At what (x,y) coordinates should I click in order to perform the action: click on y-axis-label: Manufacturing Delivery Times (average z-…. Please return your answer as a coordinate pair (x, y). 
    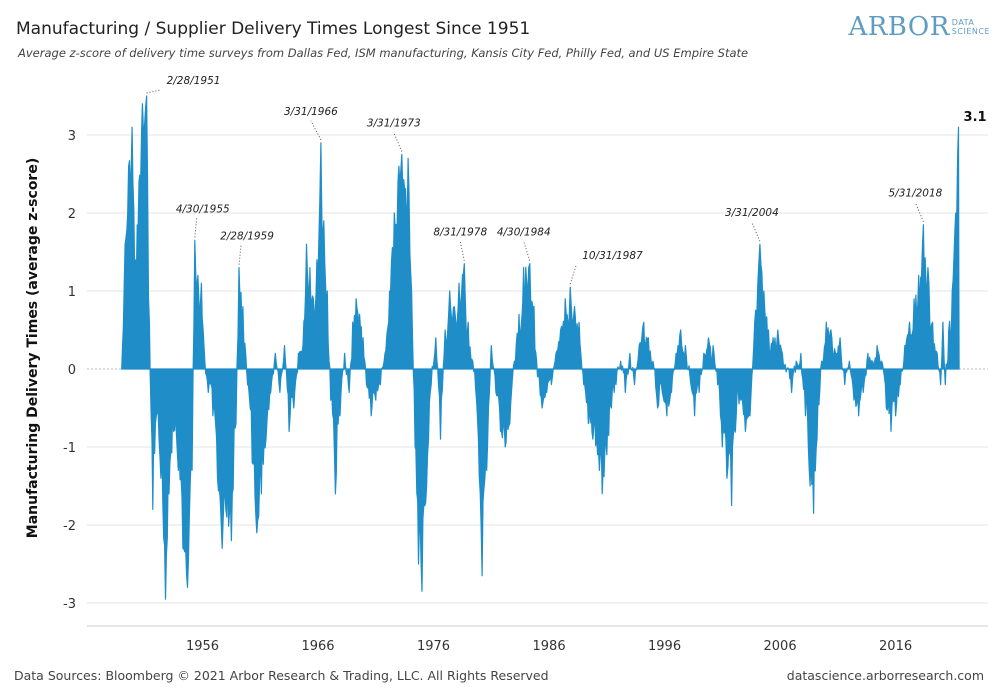
    Looking at the image, I should click on (33, 348).